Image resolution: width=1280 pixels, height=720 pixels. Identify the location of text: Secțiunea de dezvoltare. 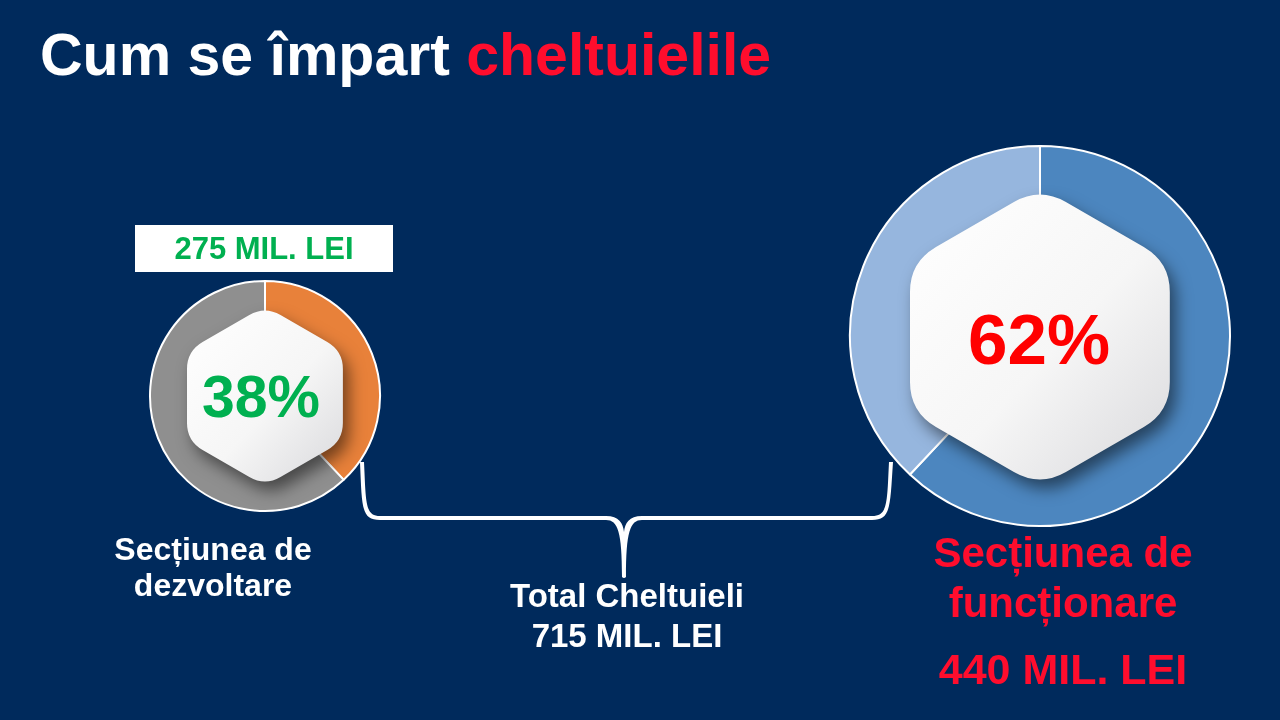
(213, 567).